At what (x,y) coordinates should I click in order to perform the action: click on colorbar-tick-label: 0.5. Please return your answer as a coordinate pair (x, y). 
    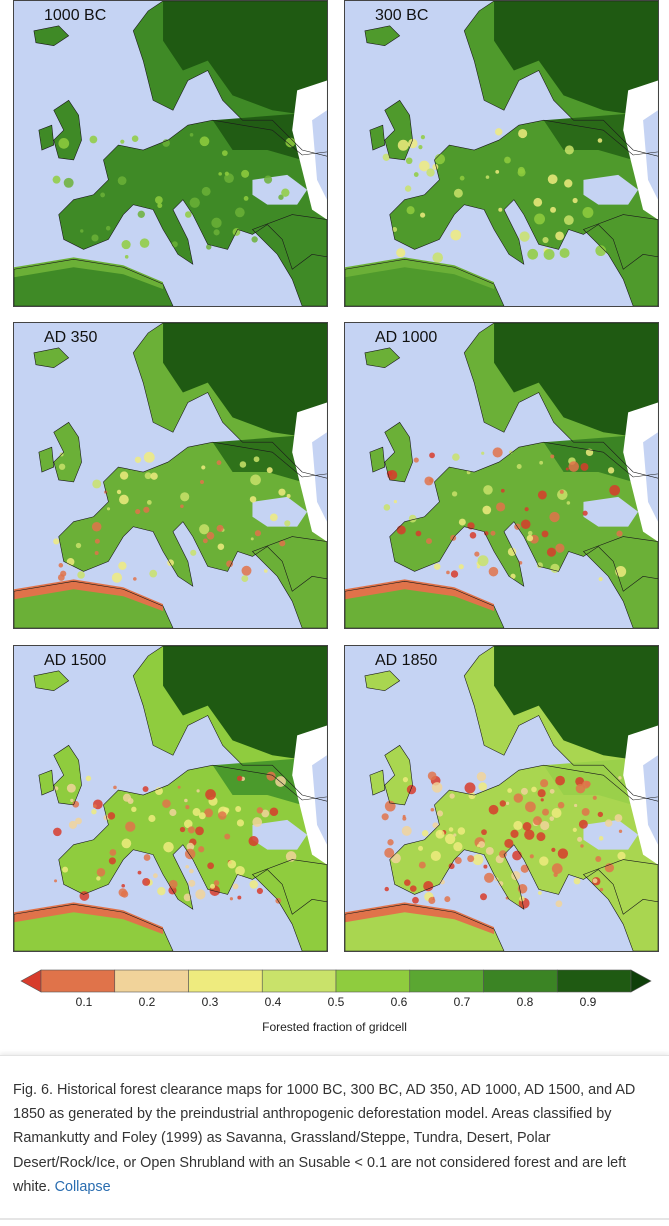
    Looking at the image, I should click on (336, 1002).